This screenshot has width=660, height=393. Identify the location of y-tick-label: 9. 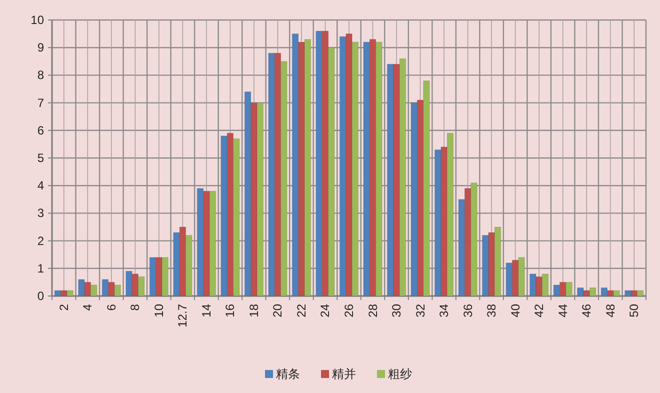
(40, 47).